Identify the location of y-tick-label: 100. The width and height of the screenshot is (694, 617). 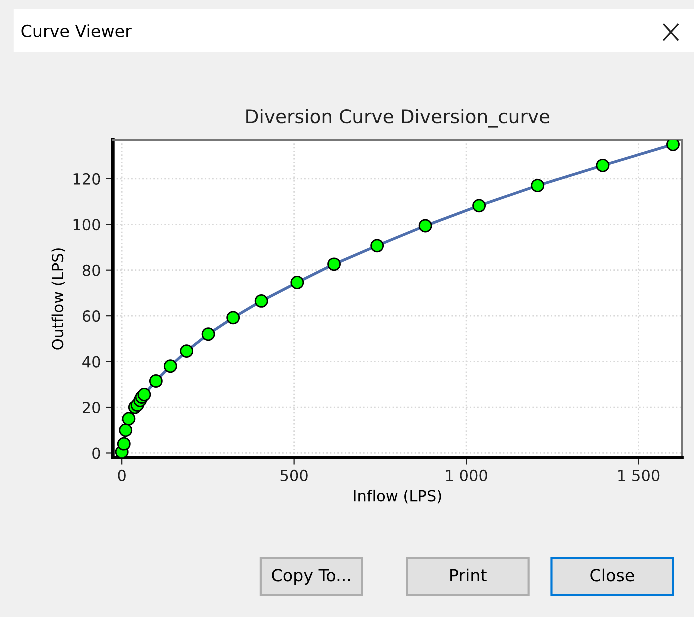
(87, 225).